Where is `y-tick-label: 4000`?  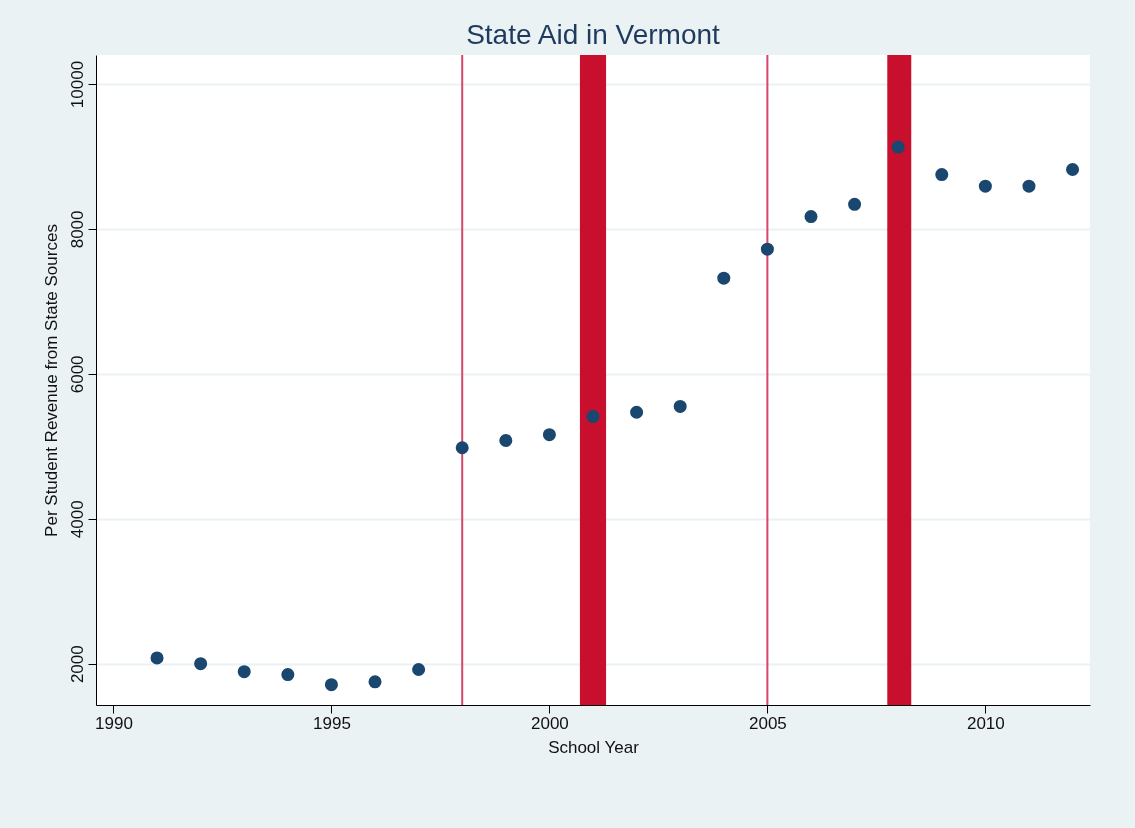 y-tick-label: 4000 is located at coordinates (77, 519).